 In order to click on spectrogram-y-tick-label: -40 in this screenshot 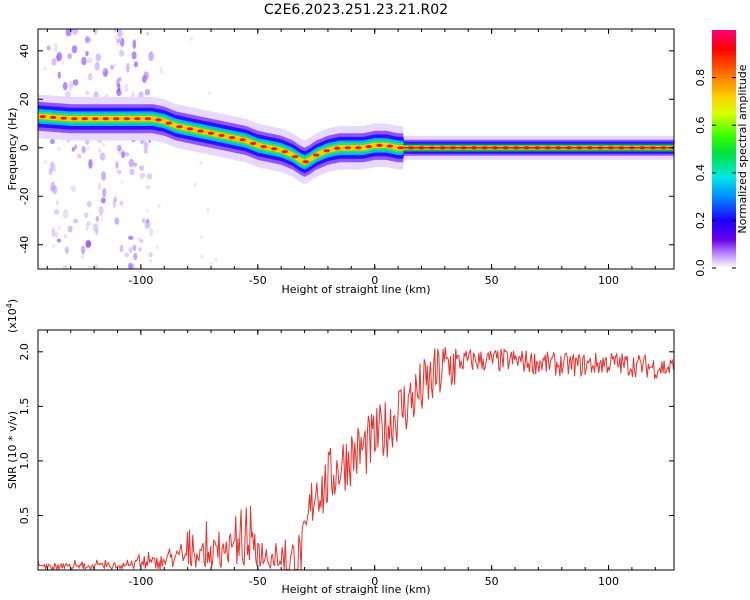, I will do `click(24, 245)`.